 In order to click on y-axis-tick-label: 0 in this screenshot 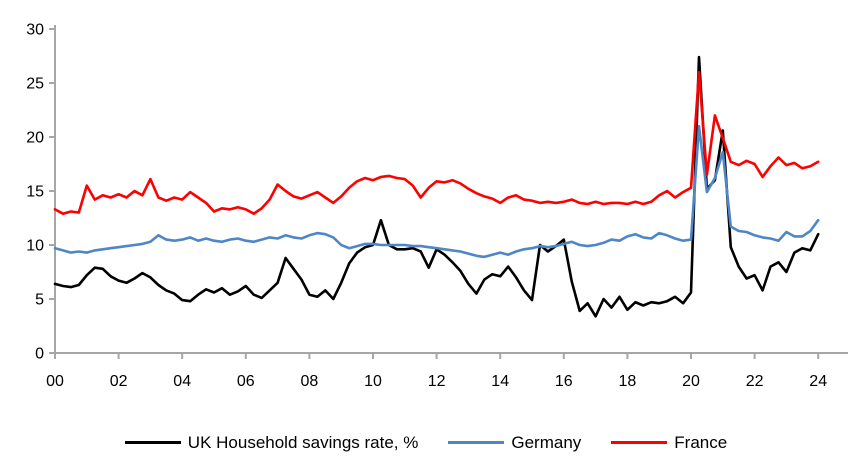, I will do `click(39, 354)`.